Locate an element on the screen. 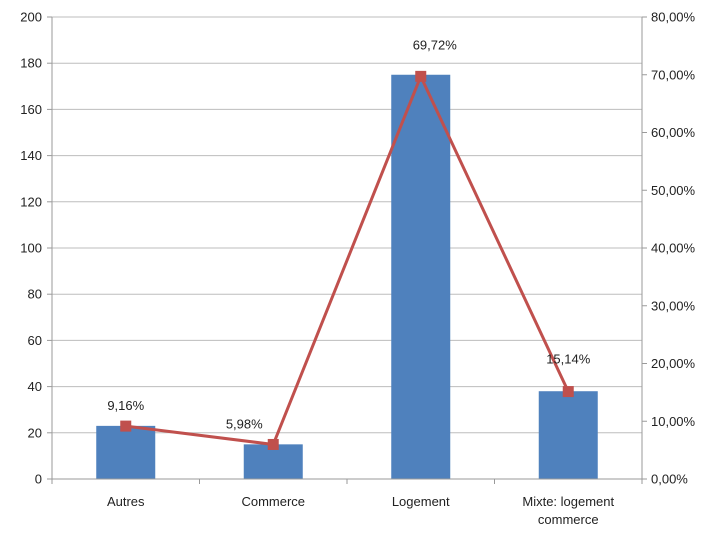  category-label: Commerce is located at coordinates (273, 501).